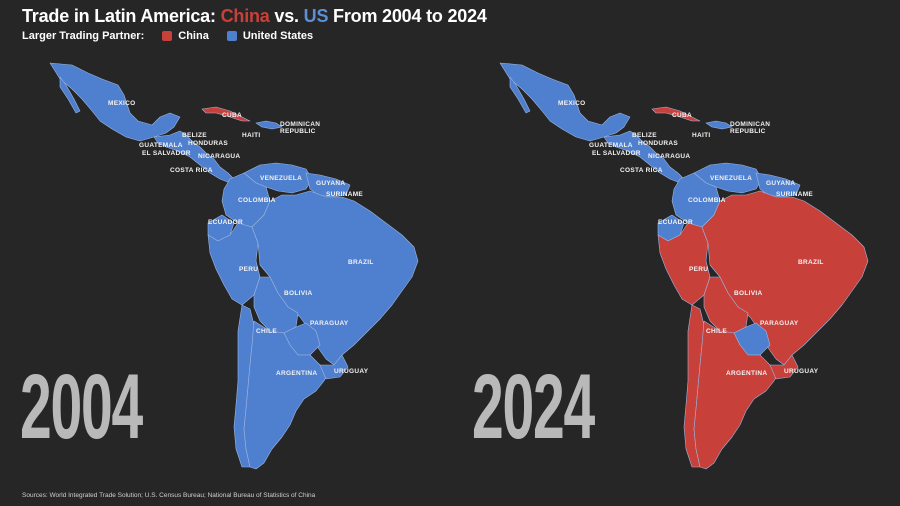 The height and width of the screenshot is (506, 900). What do you see at coordinates (286, 16) in the screenshot?
I see `title-middle: vs.` at bounding box center [286, 16].